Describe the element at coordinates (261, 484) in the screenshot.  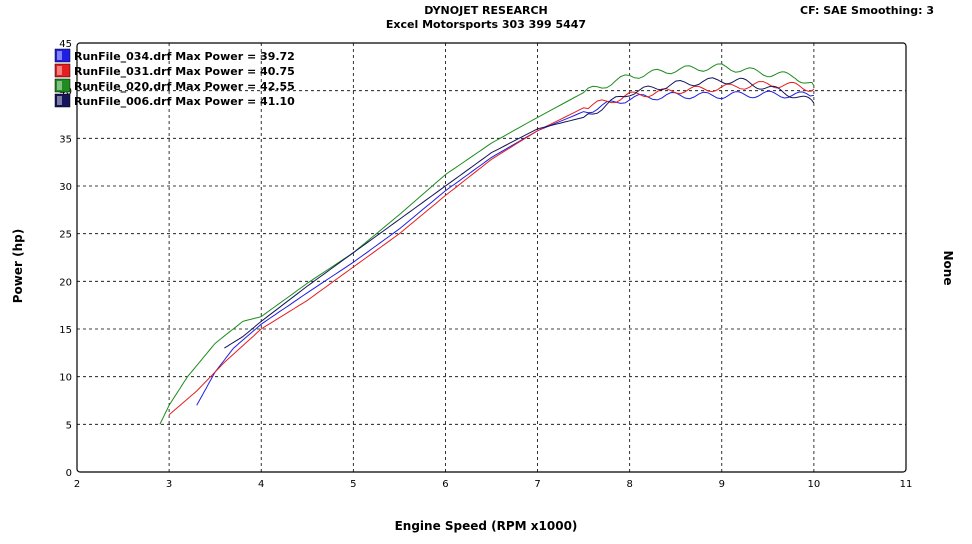
I see `x-tick-label: 4` at that location.